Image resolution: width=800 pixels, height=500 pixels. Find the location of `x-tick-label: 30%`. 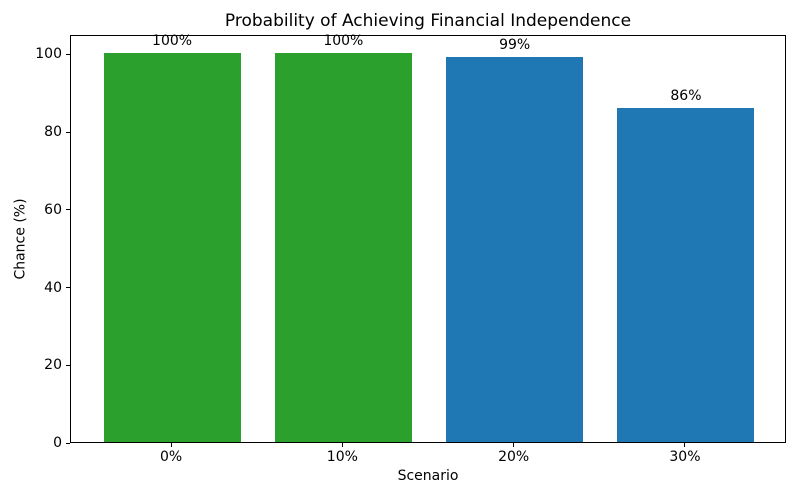

x-tick-label: 30% is located at coordinates (685, 457).